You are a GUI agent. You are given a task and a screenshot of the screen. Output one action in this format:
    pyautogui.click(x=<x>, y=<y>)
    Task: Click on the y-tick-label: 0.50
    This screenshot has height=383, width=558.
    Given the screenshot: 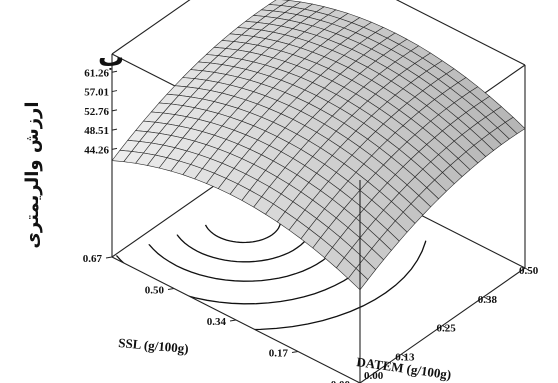 What is the action you would take?
    pyautogui.click(x=155, y=291)
    